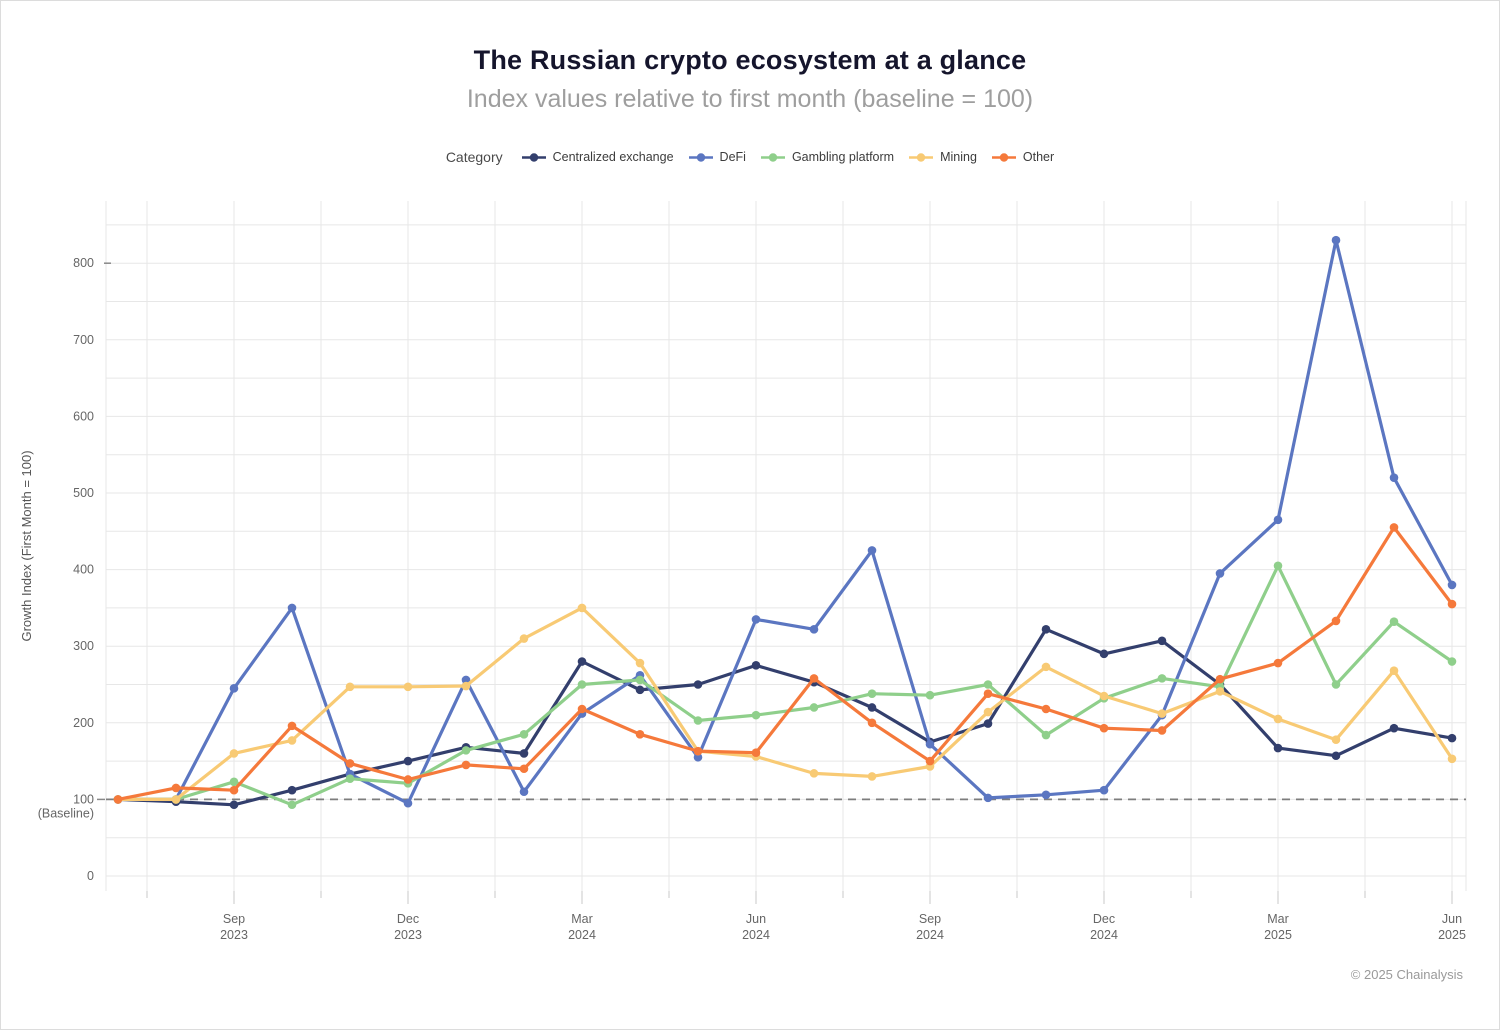 The height and width of the screenshot is (1030, 1500). What do you see at coordinates (83, 263) in the screenshot?
I see `svg-text: 800` at bounding box center [83, 263].